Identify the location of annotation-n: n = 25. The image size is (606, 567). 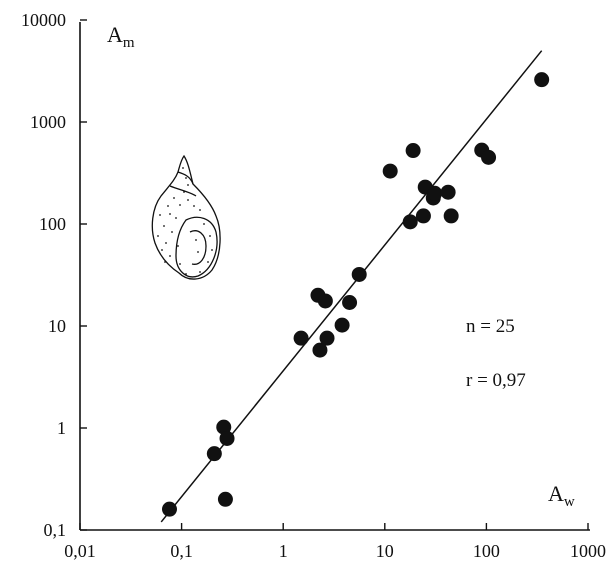
(490, 326).